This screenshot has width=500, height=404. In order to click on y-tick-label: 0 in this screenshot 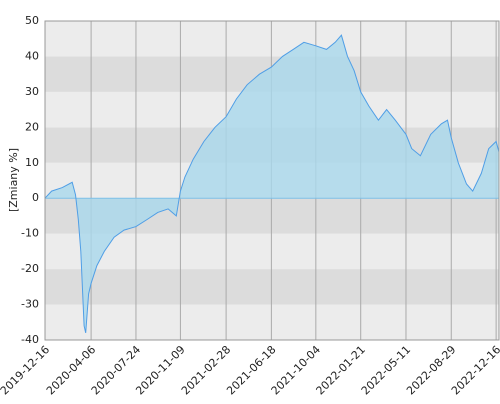, I will do `click(35, 197)`.